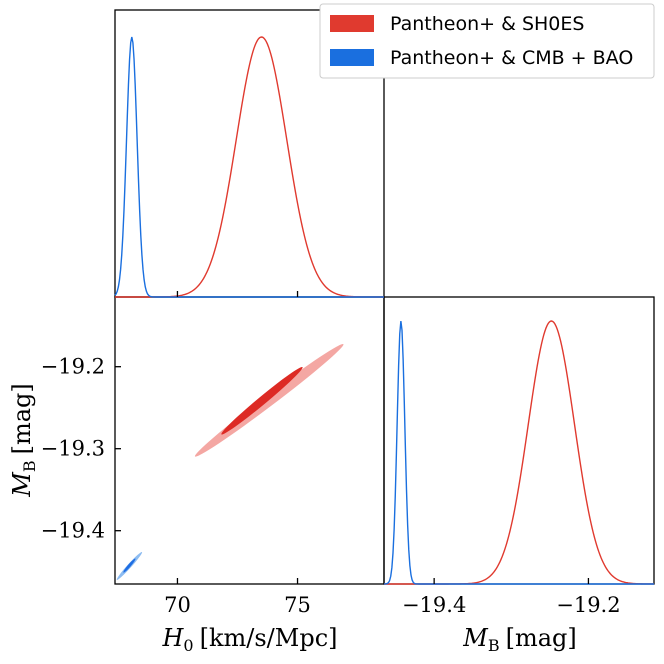  I want to click on mb-ytick-label: −19.3, so click(73, 449).